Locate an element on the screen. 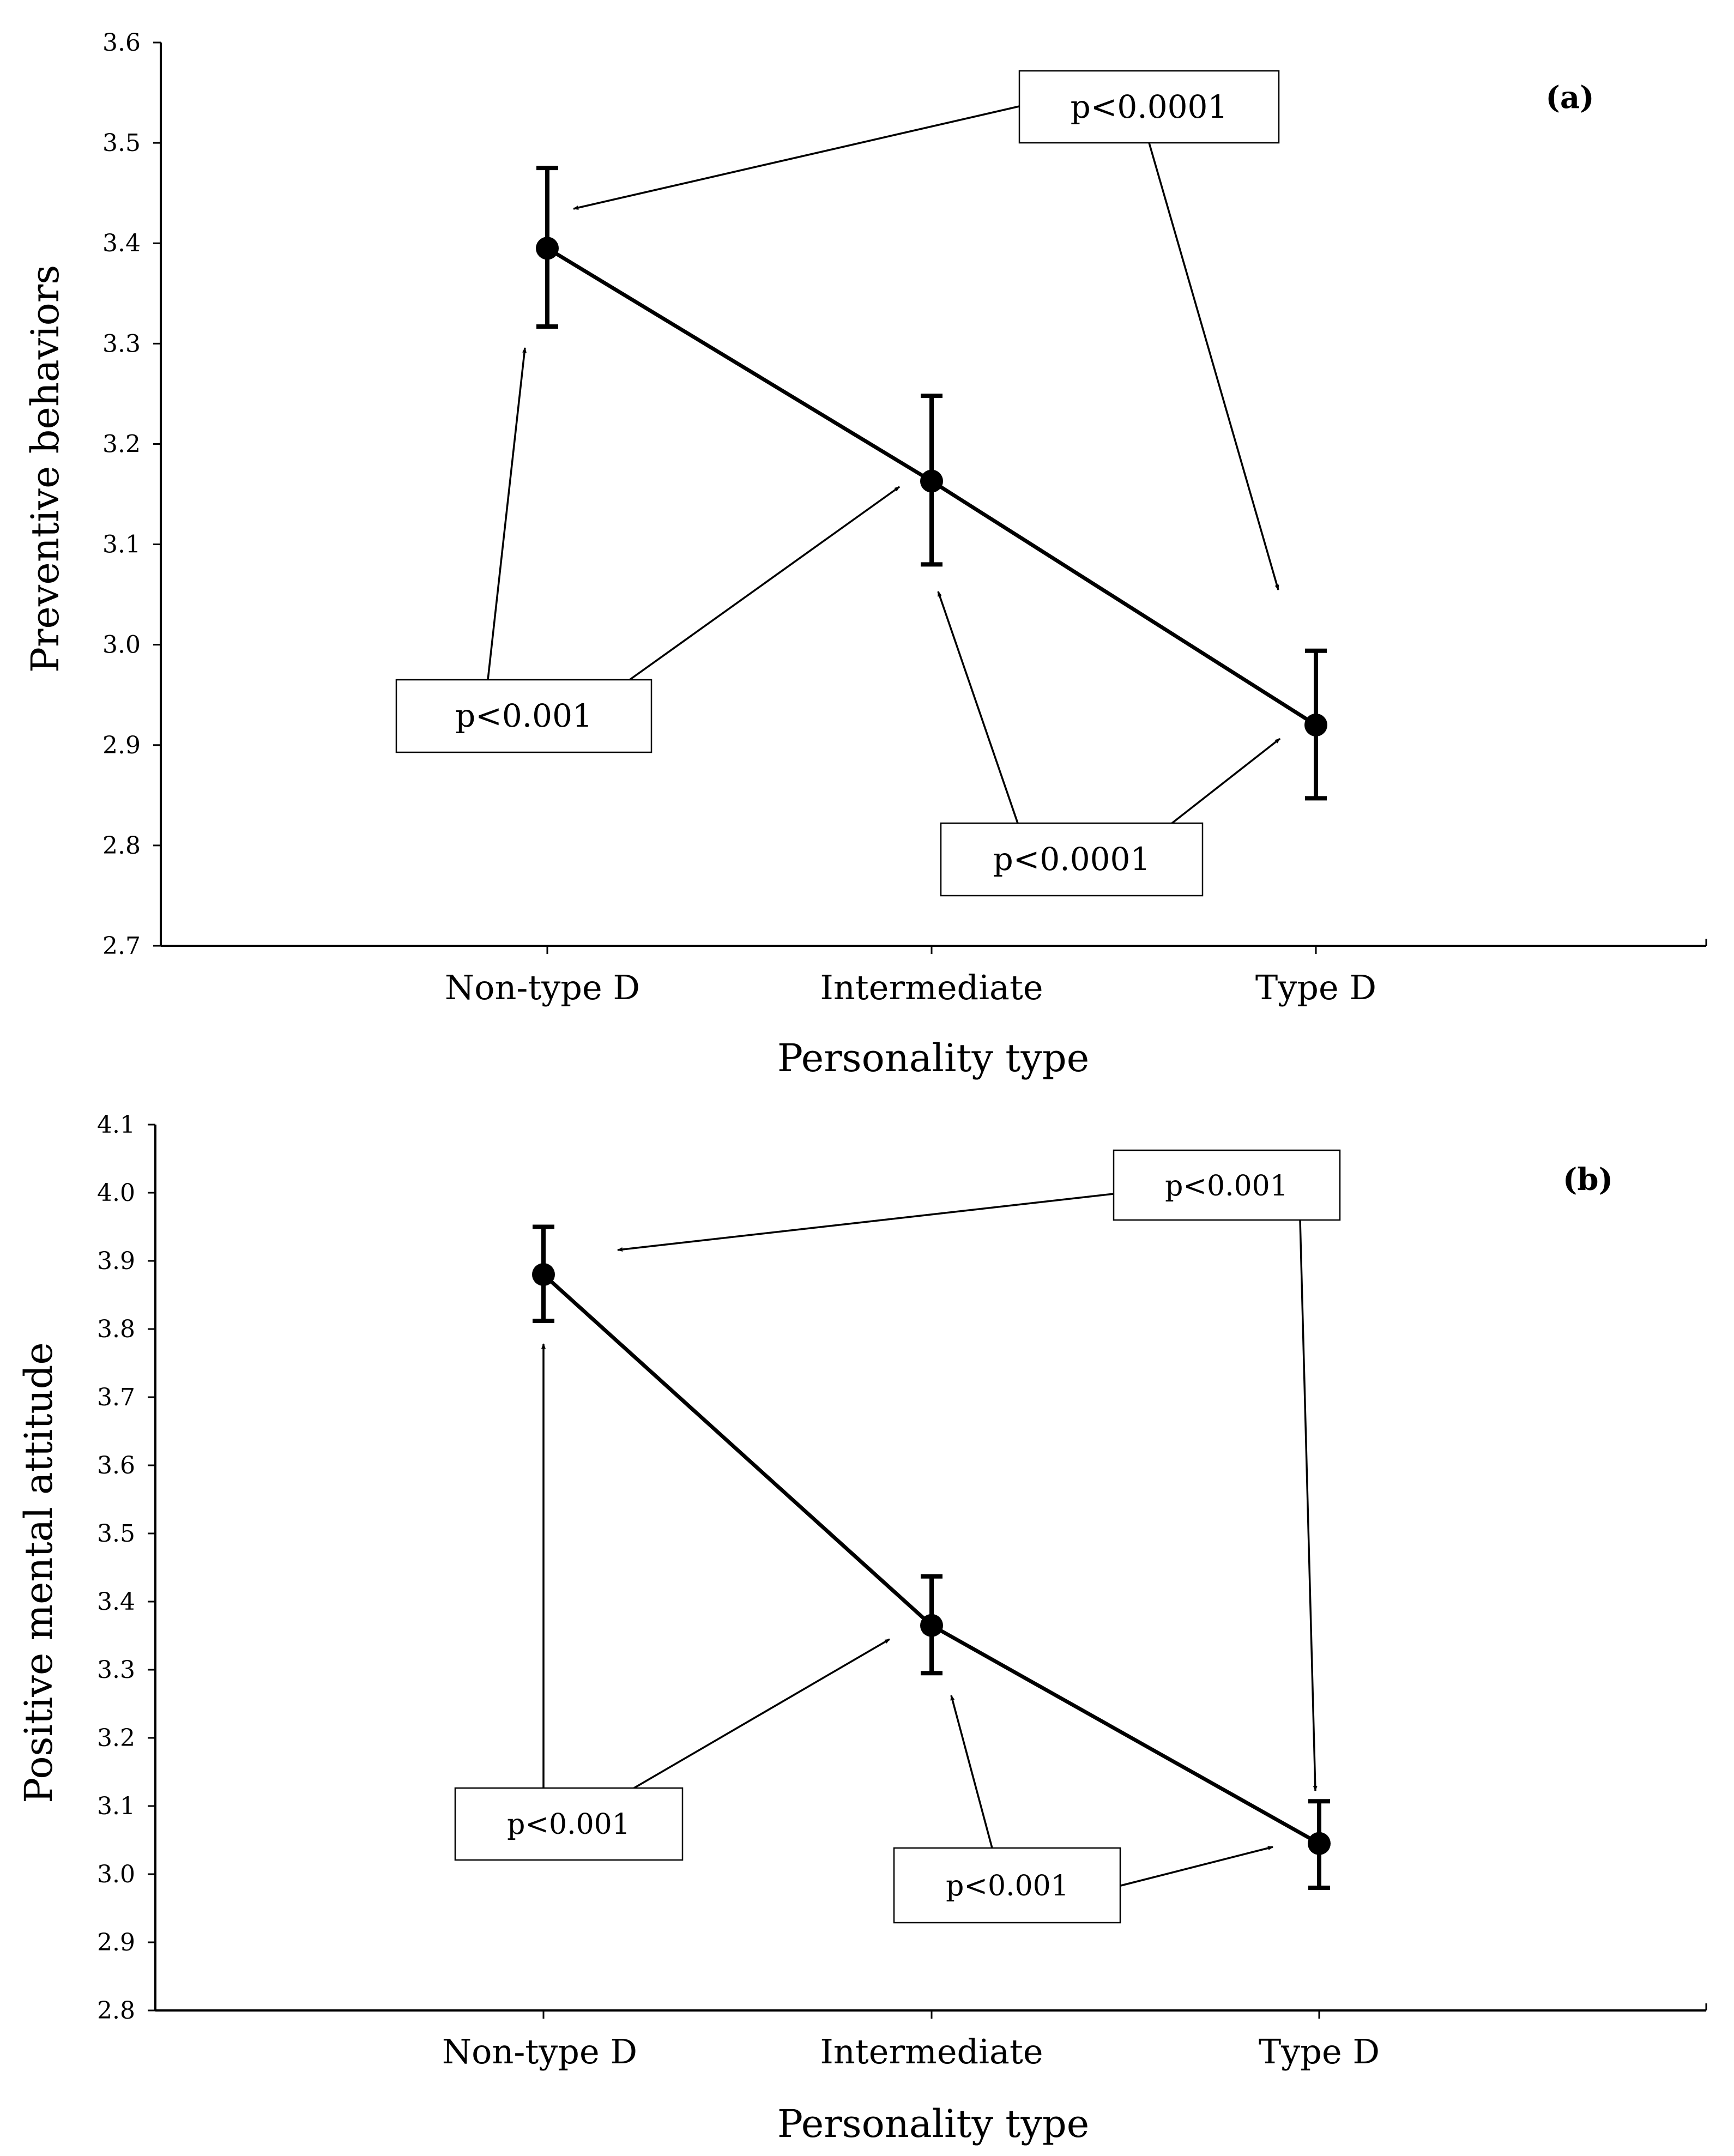  panel-a-series is located at coordinates (932, 484).